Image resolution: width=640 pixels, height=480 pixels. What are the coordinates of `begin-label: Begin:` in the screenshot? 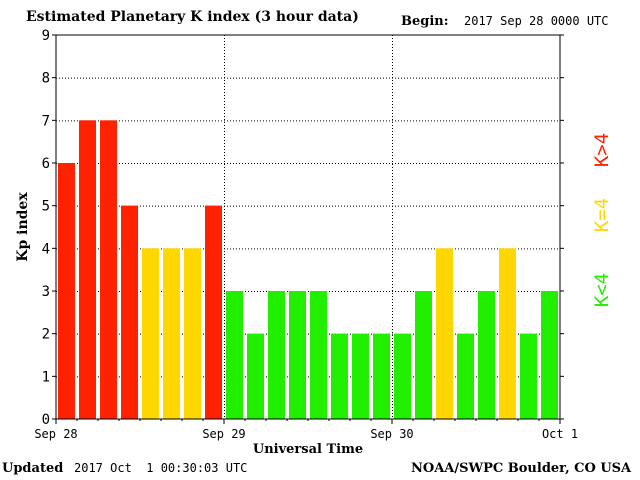 It's located at (425, 21).